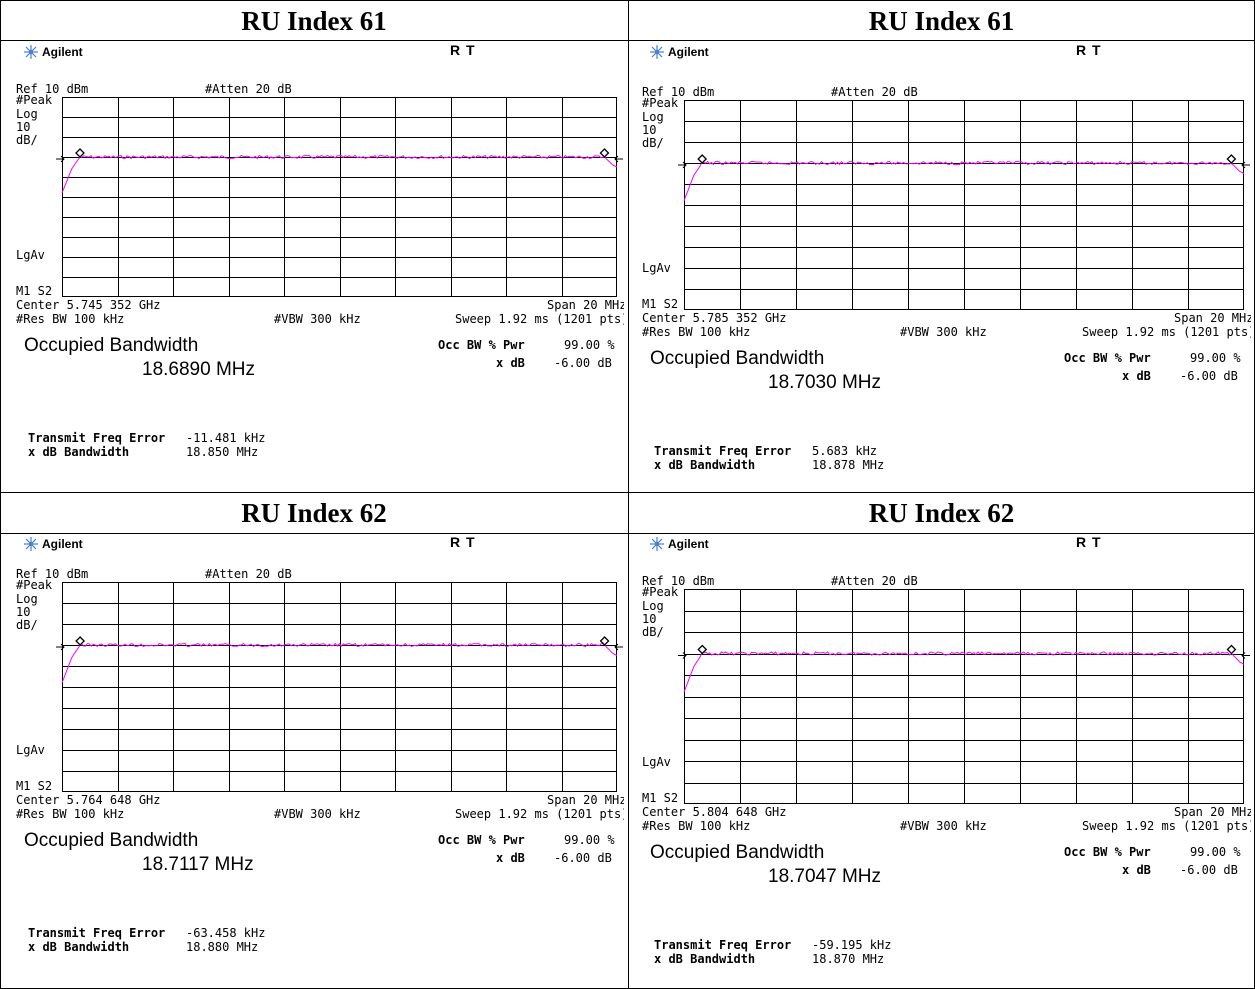  What do you see at coordinates (88, 305) in the screenshot?
I see `center-freq: Center 5.745 352 GHz` at bounding box center [88, 305].